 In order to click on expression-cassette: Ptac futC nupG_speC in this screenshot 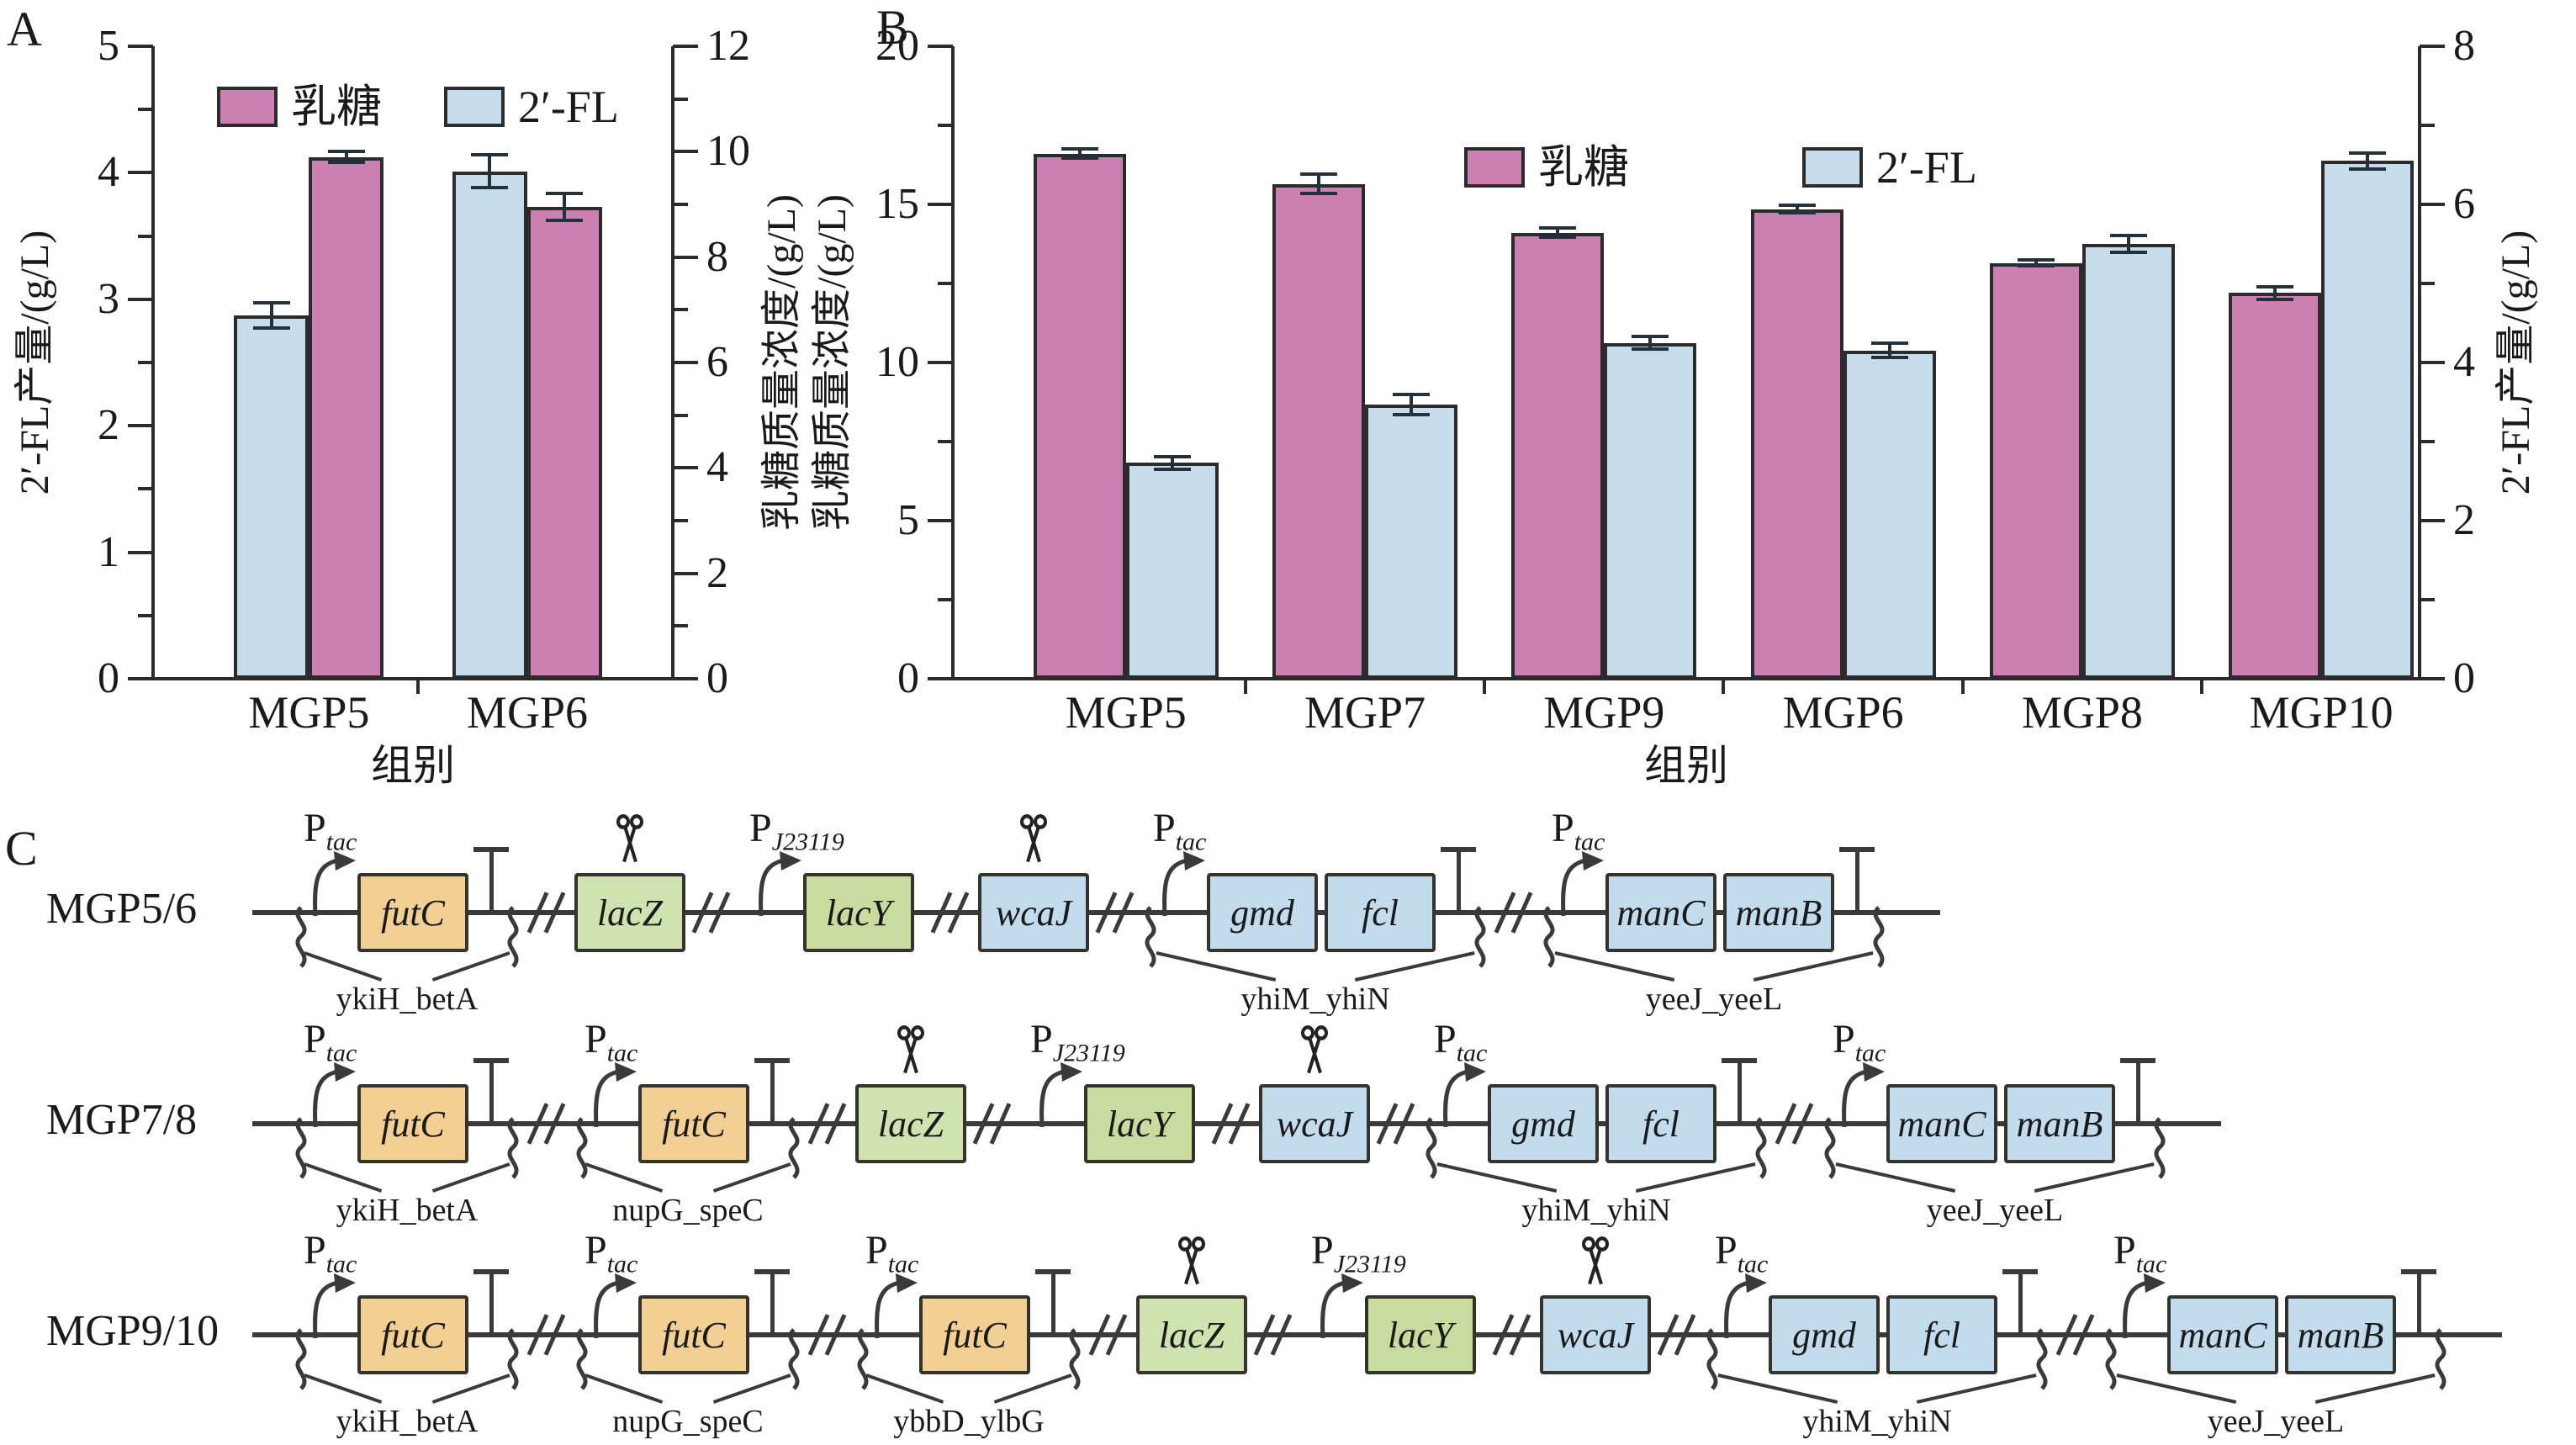, I will do `click(688, 1119)`.